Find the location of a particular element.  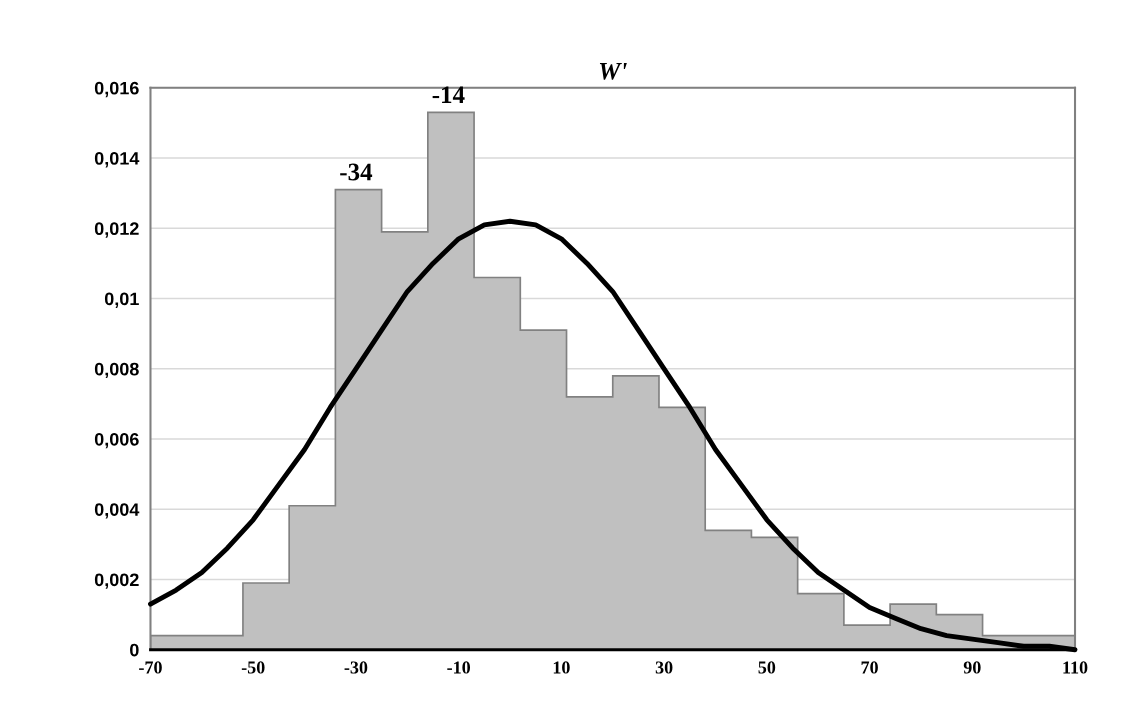

x-tick-label: -70 is located at coordinates (150, 667).